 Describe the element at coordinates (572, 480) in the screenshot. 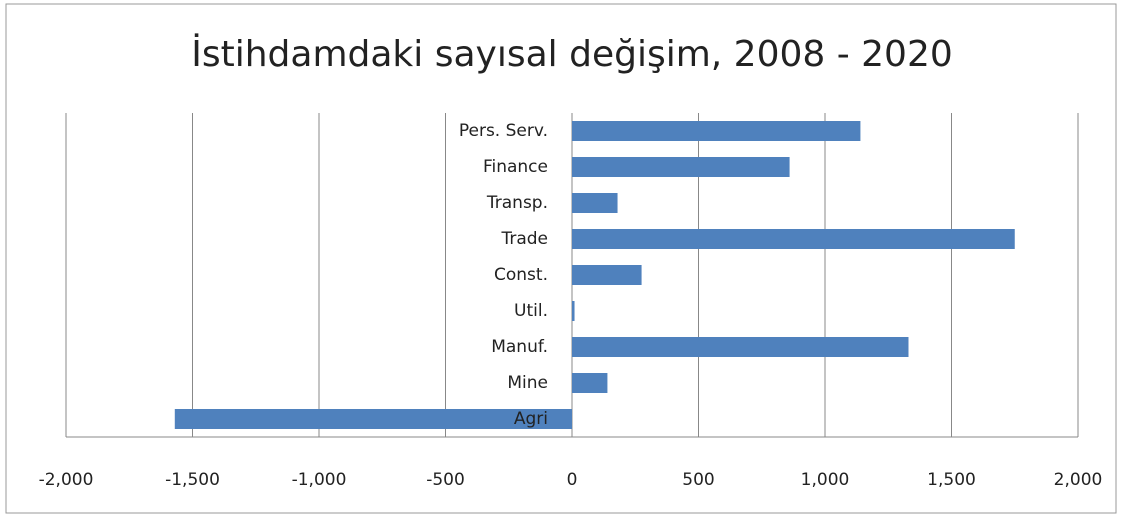

I see `x-tick-label: 0` at that location.